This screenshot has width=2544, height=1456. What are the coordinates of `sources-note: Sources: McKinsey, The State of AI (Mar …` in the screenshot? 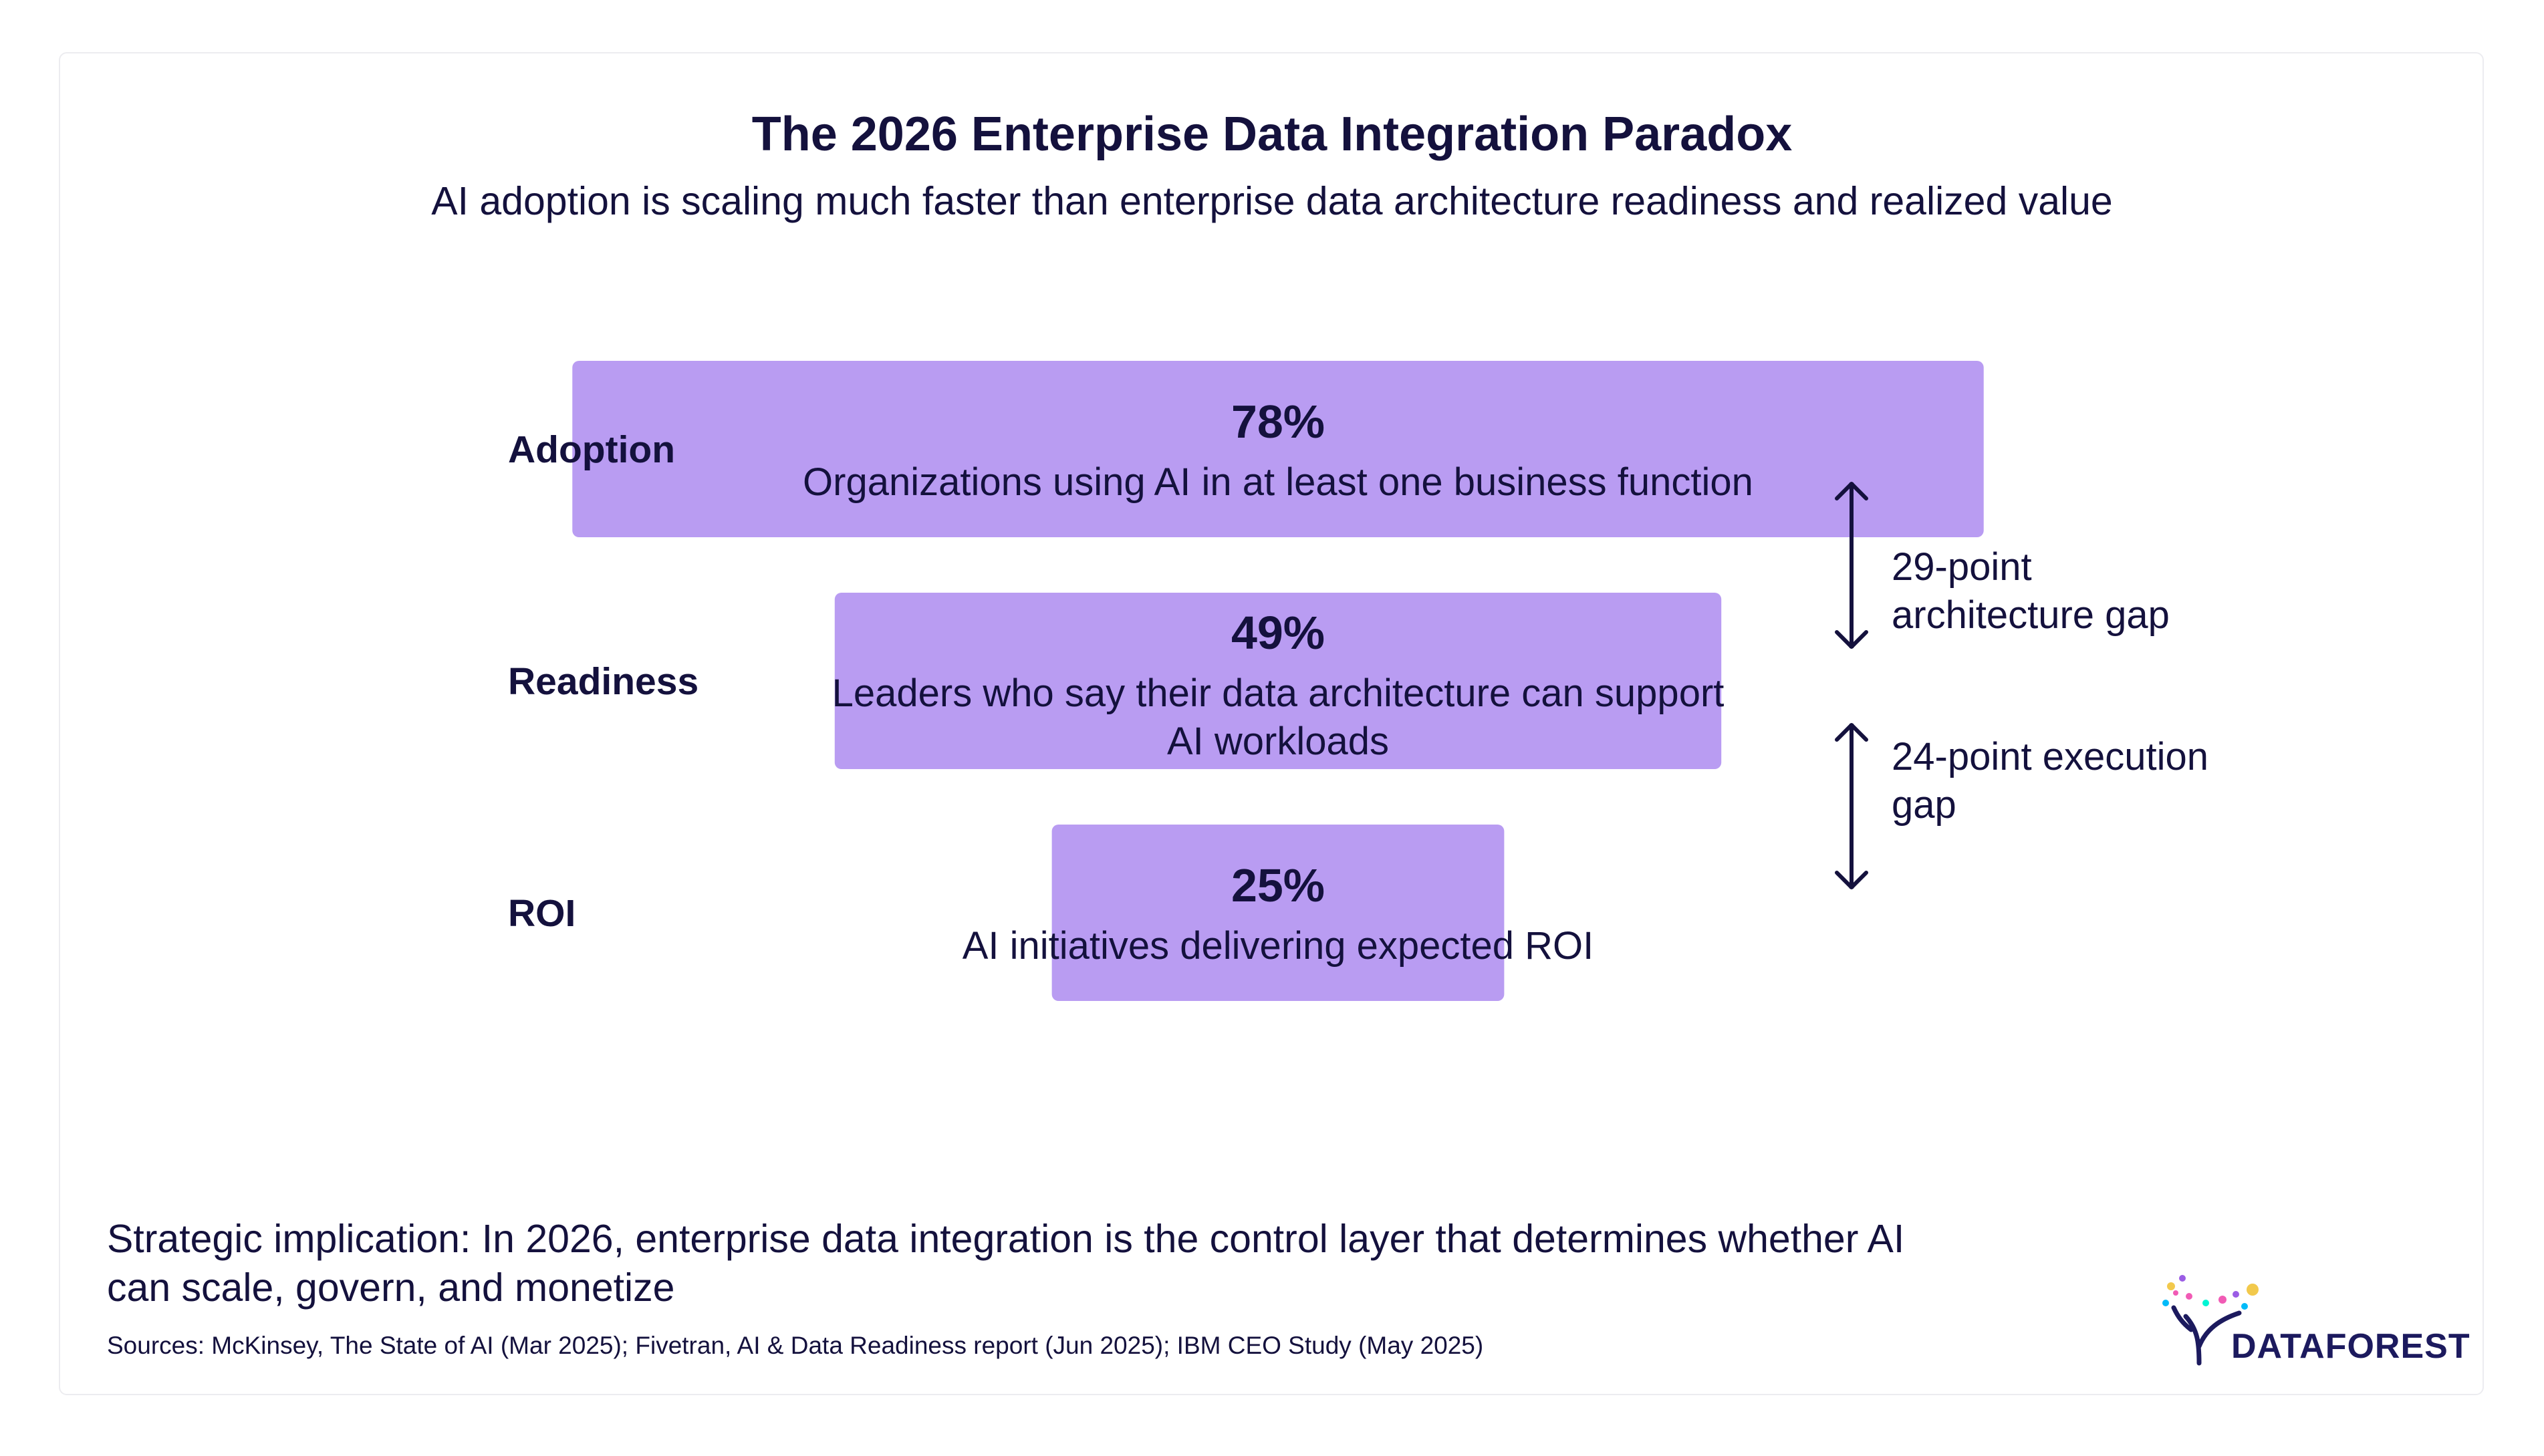 It's located at (795, 1345).